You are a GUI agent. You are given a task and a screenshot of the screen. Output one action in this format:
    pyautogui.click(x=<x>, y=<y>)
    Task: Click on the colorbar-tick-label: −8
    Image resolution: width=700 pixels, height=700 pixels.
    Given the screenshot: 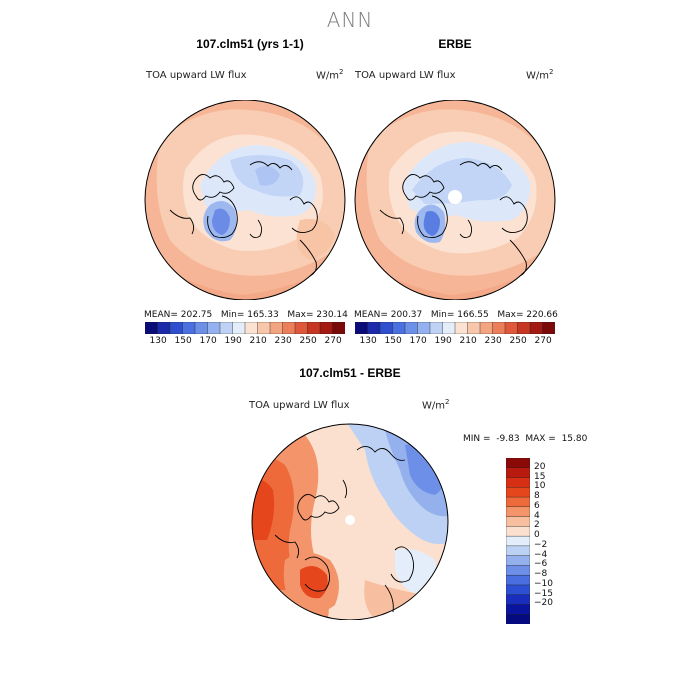 What is the action you would take?
    pyautogui.click(x=541, y=574)
    